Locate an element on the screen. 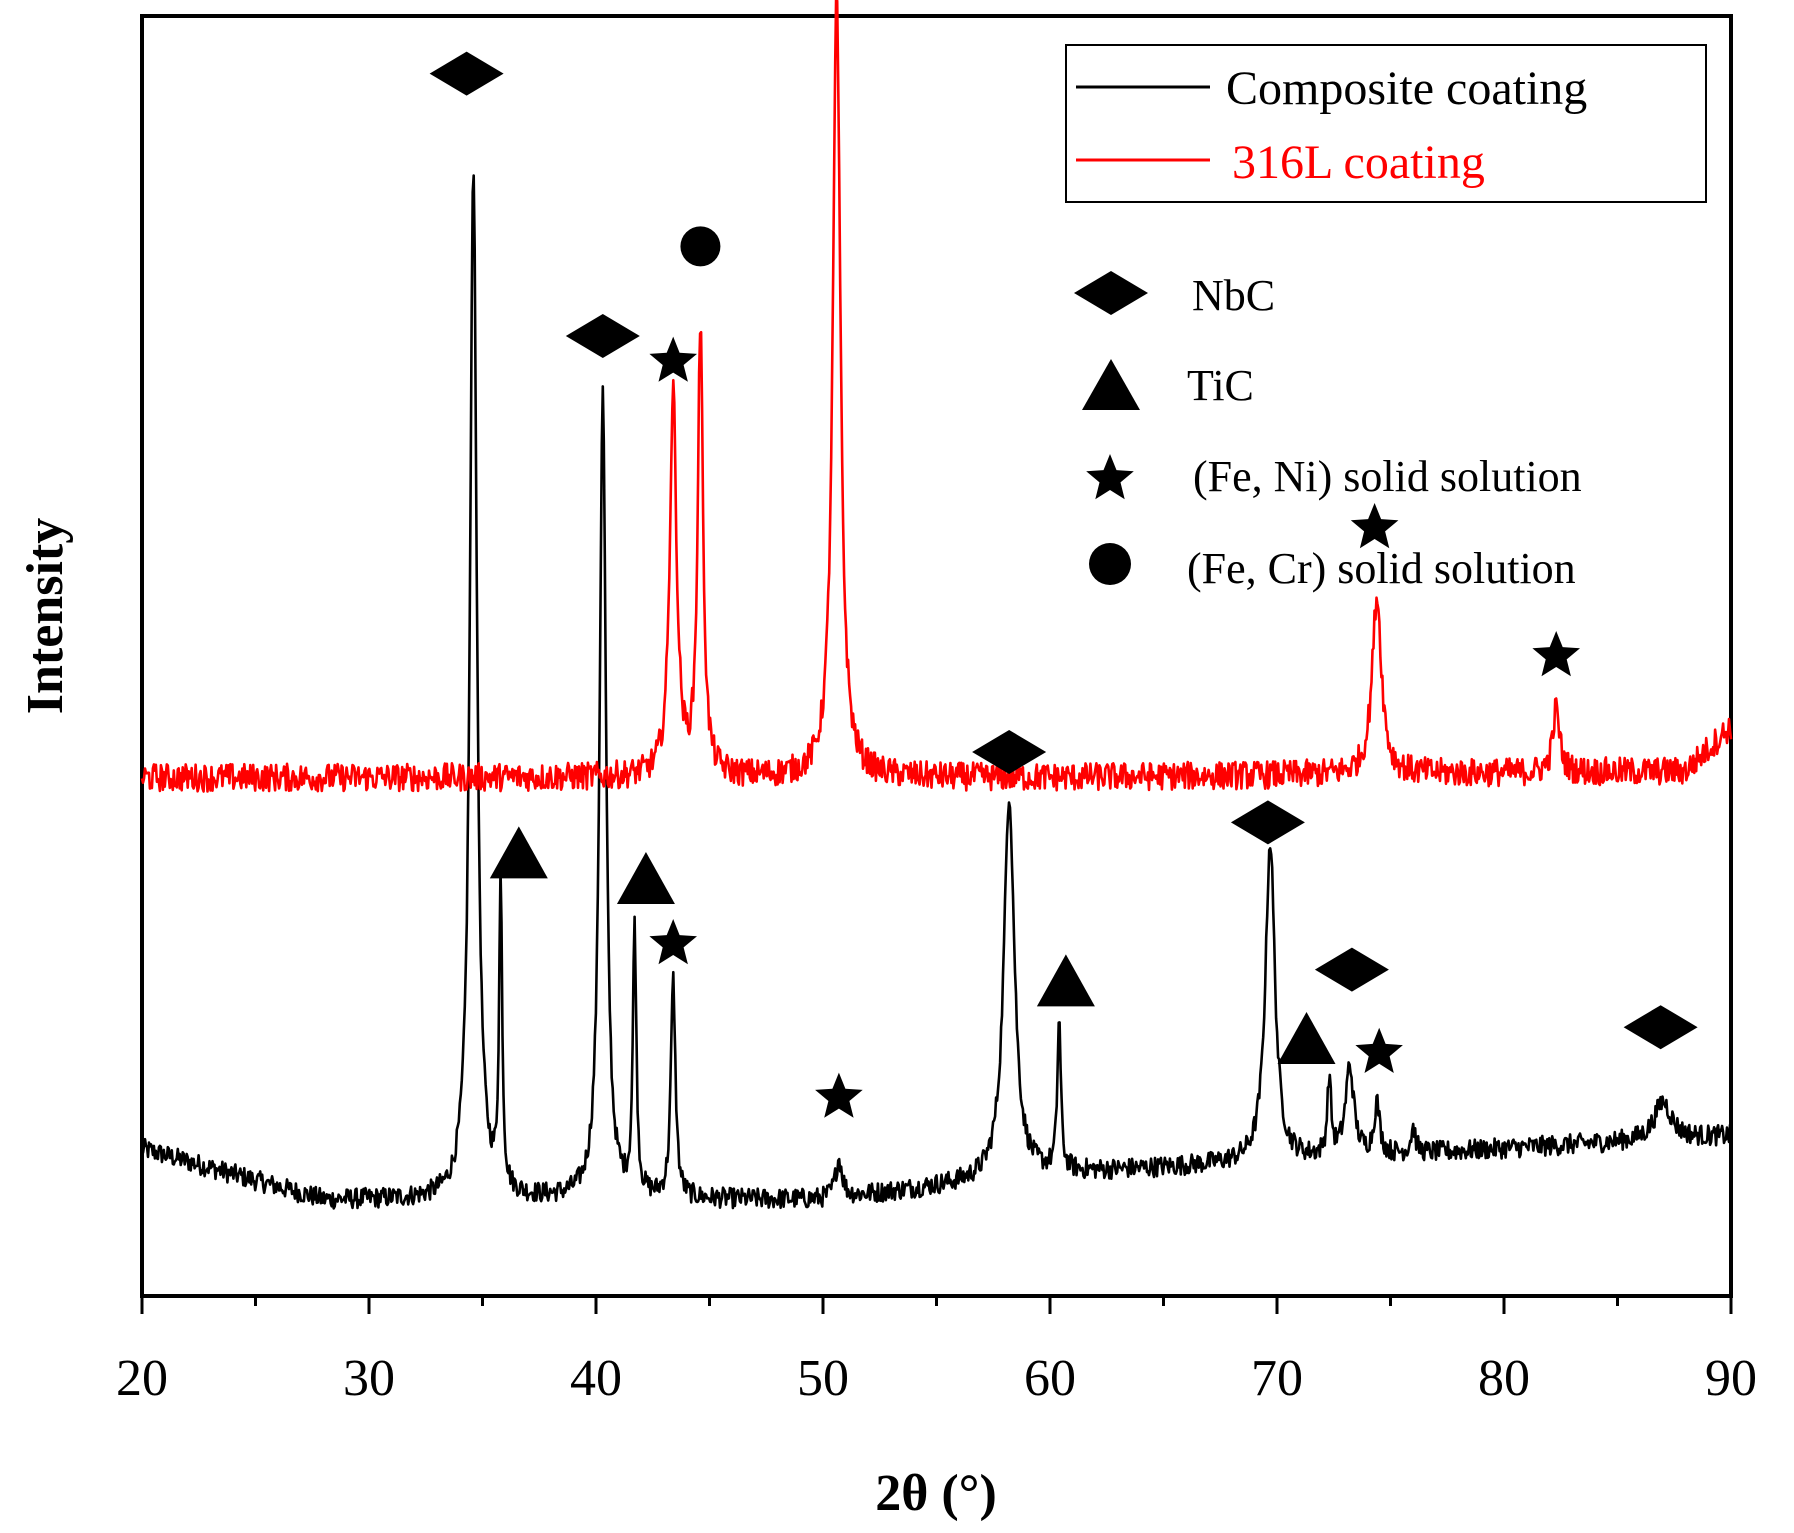  y-axis-title: Intensity is located at coordinates (45, 616).